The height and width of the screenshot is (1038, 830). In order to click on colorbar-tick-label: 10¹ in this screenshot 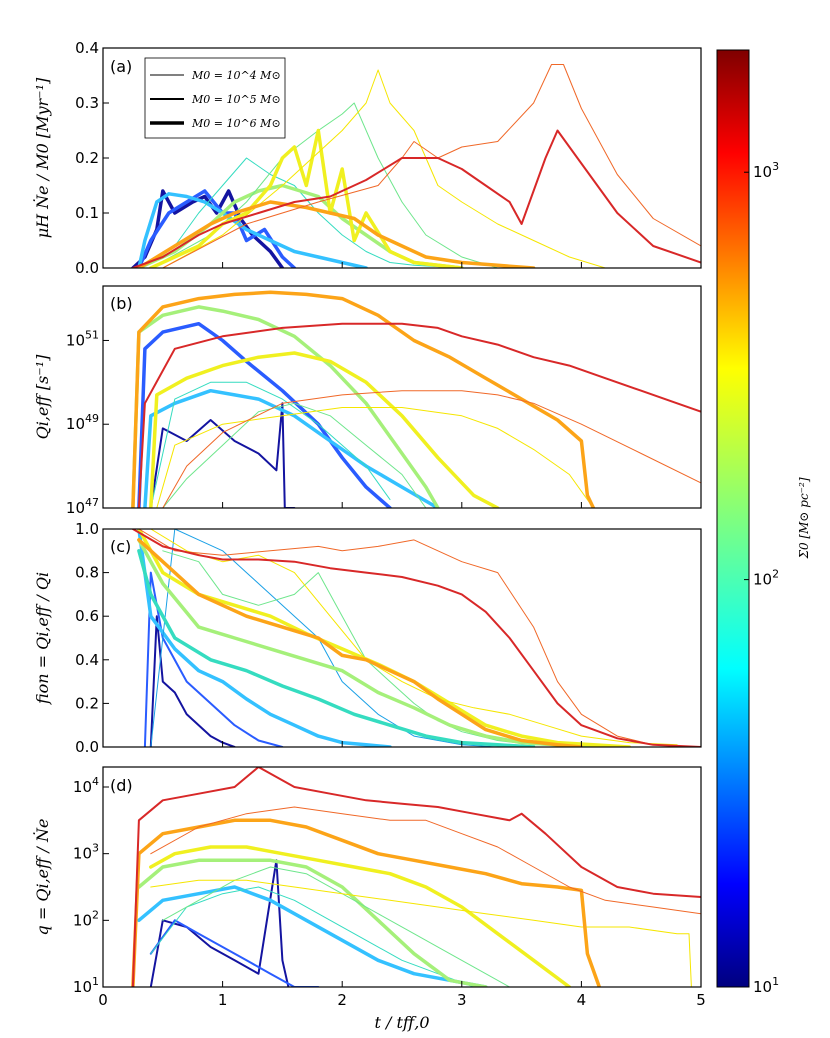, I will do `click(766, 985)`.